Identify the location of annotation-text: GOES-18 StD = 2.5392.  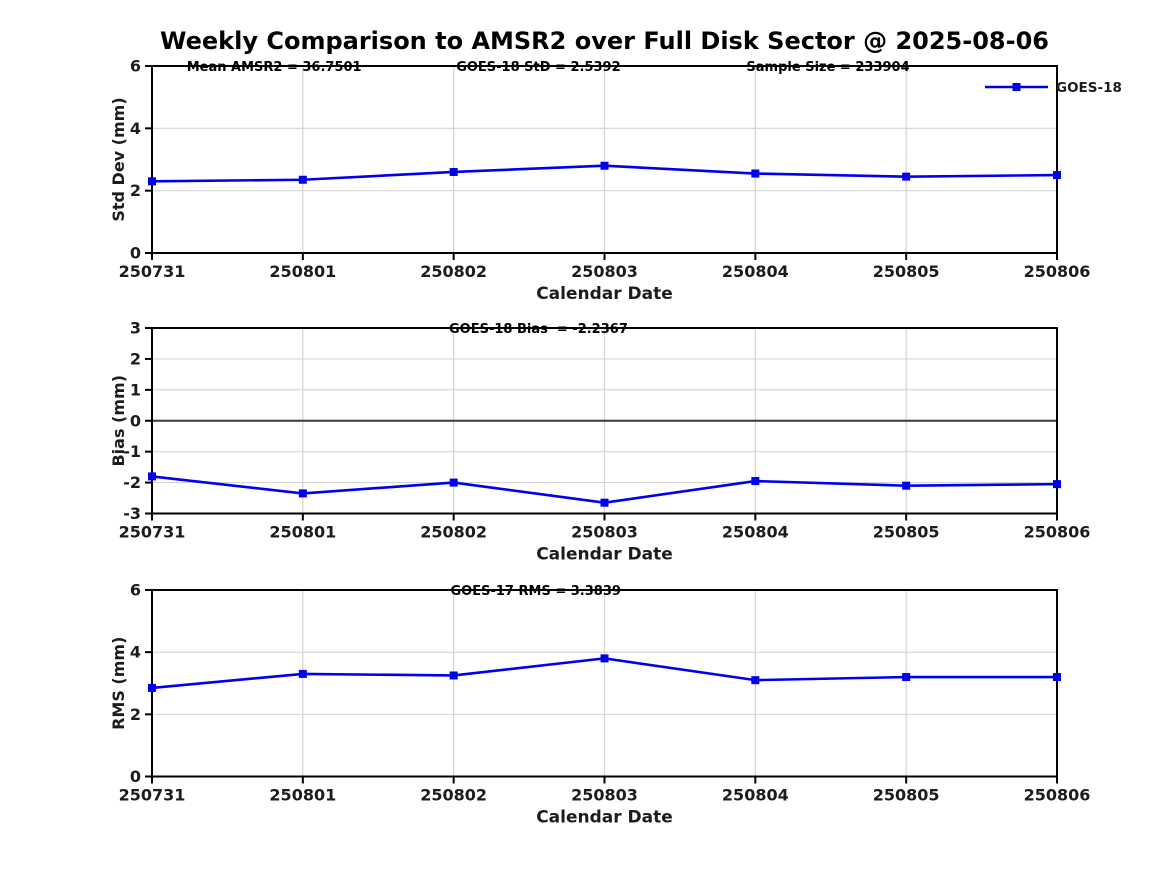
(538, 67).